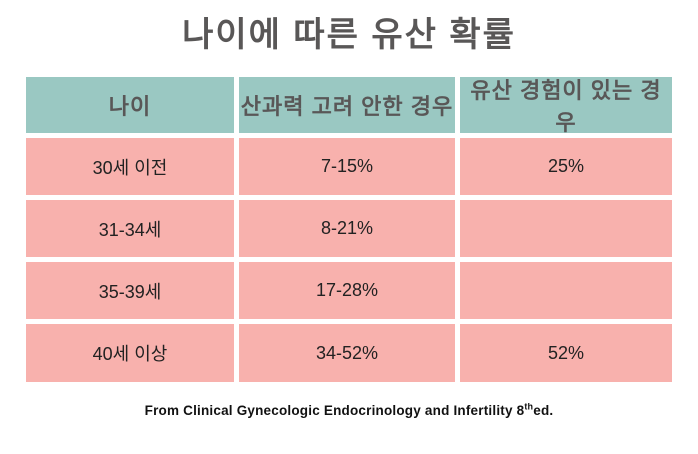 The height and width of the screenshot is (454, 698). I want to click on table-row-0-age: 30세 이전, so click(130, 167).